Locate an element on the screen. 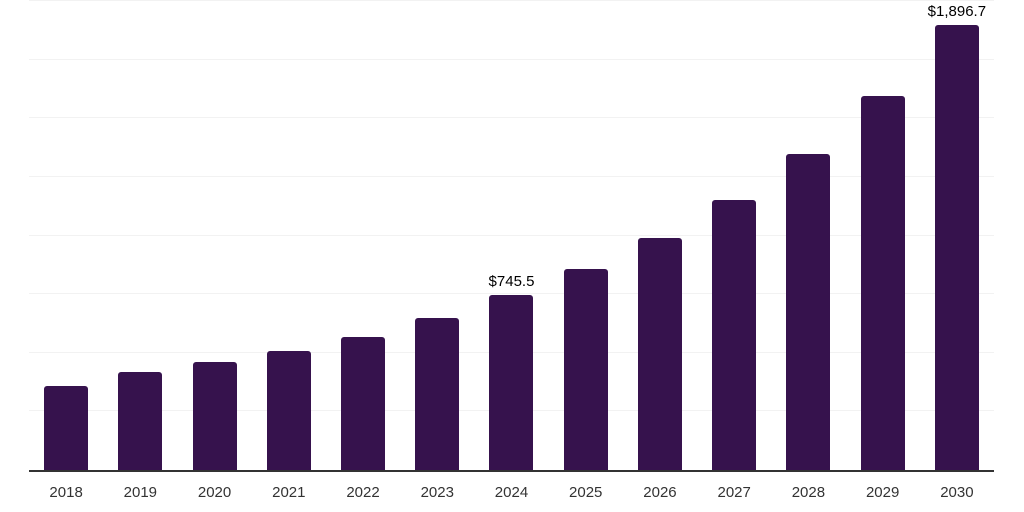 The image size is (1024, 512). bar-2020 is located at coordinates (214, 415).